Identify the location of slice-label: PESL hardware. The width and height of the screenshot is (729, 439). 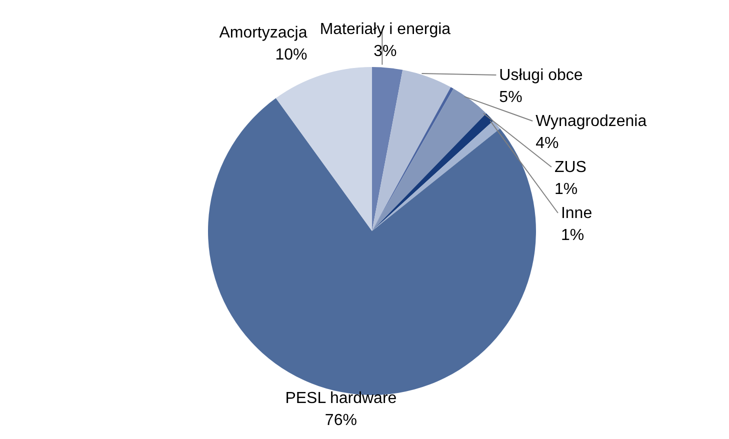
(341, 398).